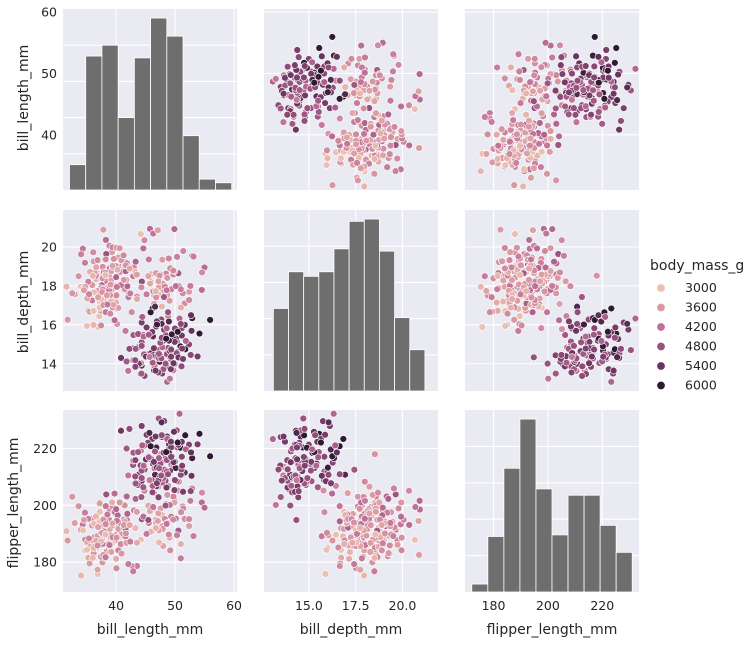 The width and height of the screenshot is (752, 645). I want to click on x-tick-label: 20.0, so click(403, 605).